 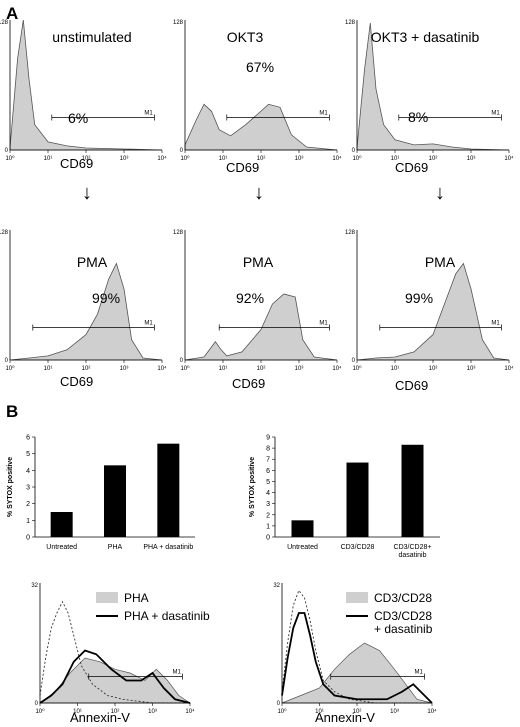 I want to click on ann2-x-tick-label: 10⁴, so click(x=432, y=711).